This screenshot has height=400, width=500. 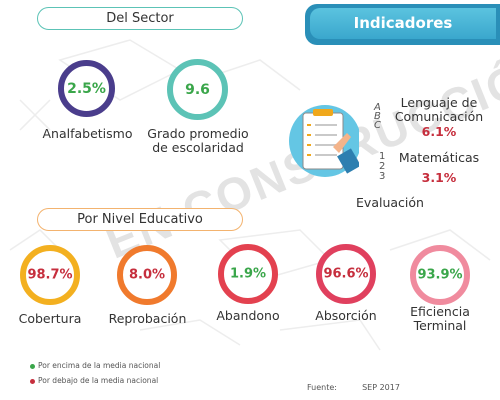 I want to click on terminal-efficiency-label: Eficiencia Terminal, so click(x=440, y=318).